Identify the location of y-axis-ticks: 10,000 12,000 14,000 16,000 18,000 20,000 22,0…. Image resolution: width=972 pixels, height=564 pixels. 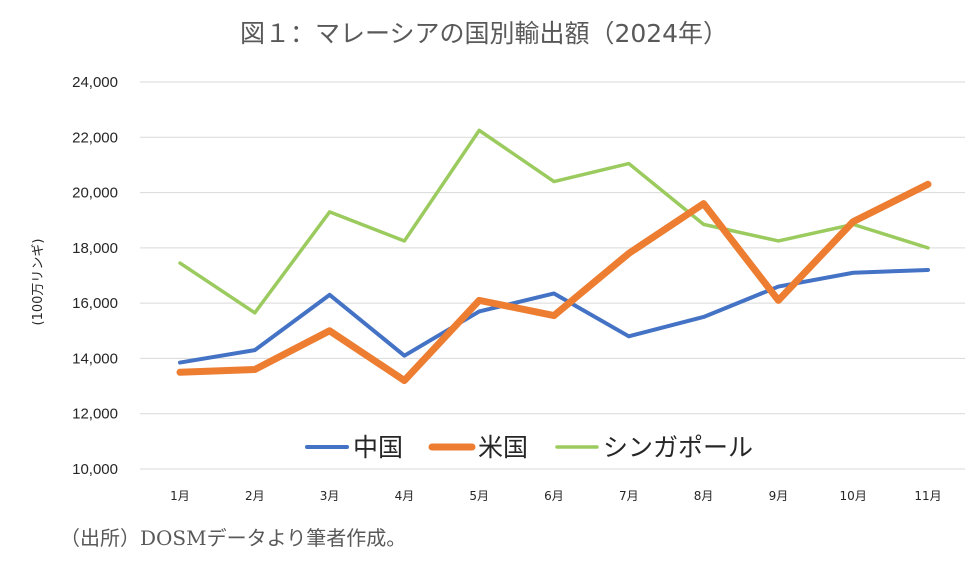
(95, 276).